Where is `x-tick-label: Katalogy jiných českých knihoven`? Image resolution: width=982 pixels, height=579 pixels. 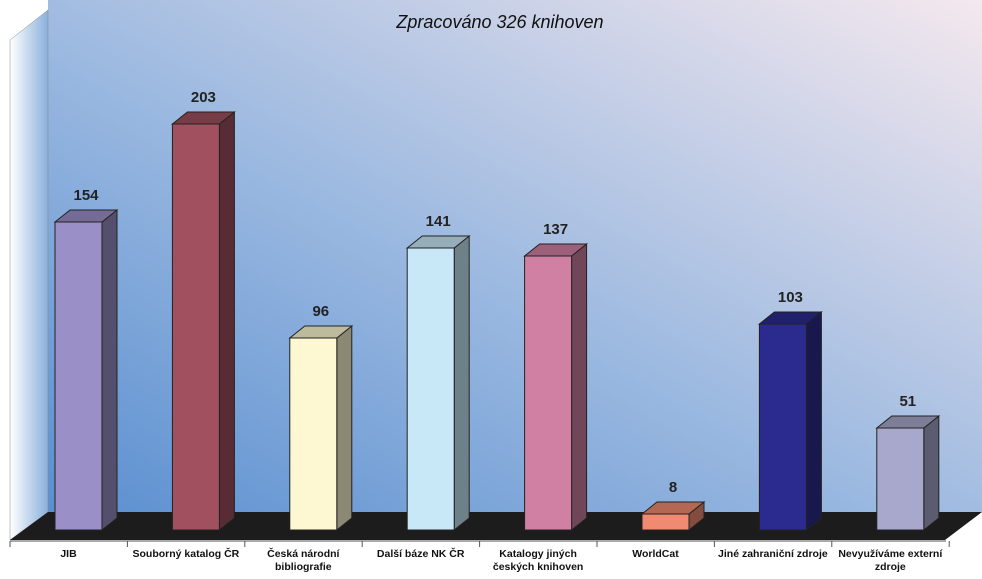 x-tick-label: Katalogy jiných českých knihoven is located at coordinates (538, 560).